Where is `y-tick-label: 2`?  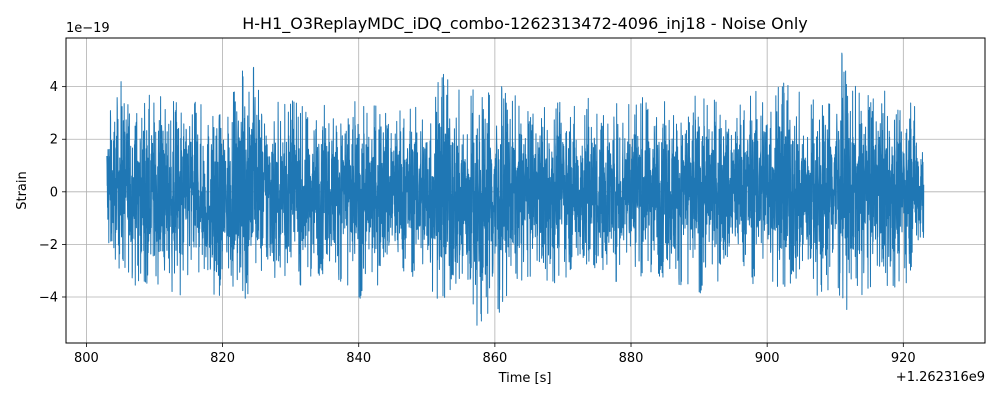 y-tick-label: 2 is located at coordinates (54, 140).